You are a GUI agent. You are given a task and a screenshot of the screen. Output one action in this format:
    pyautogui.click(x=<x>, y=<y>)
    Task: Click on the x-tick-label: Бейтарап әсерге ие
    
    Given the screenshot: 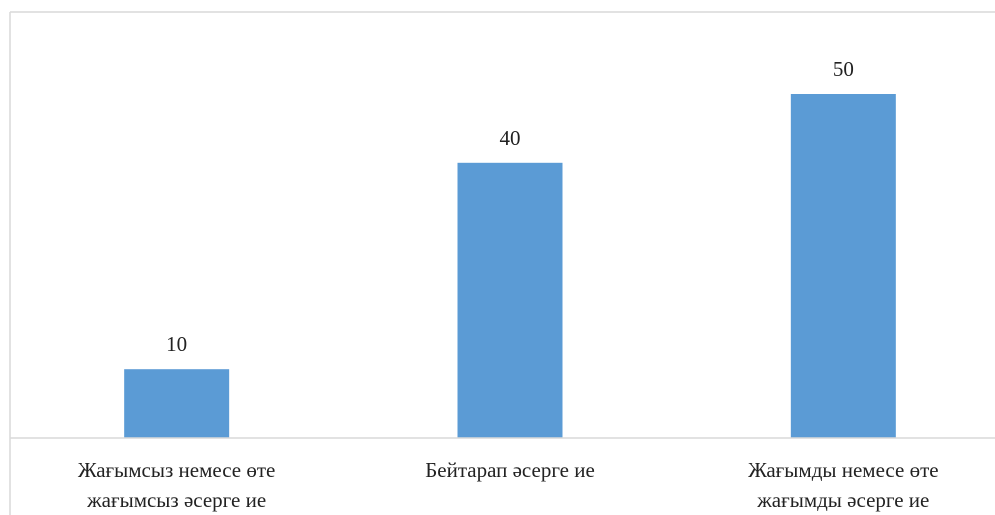 What is the action you would take?
    pyautogui.click(x=510, y=470)
    